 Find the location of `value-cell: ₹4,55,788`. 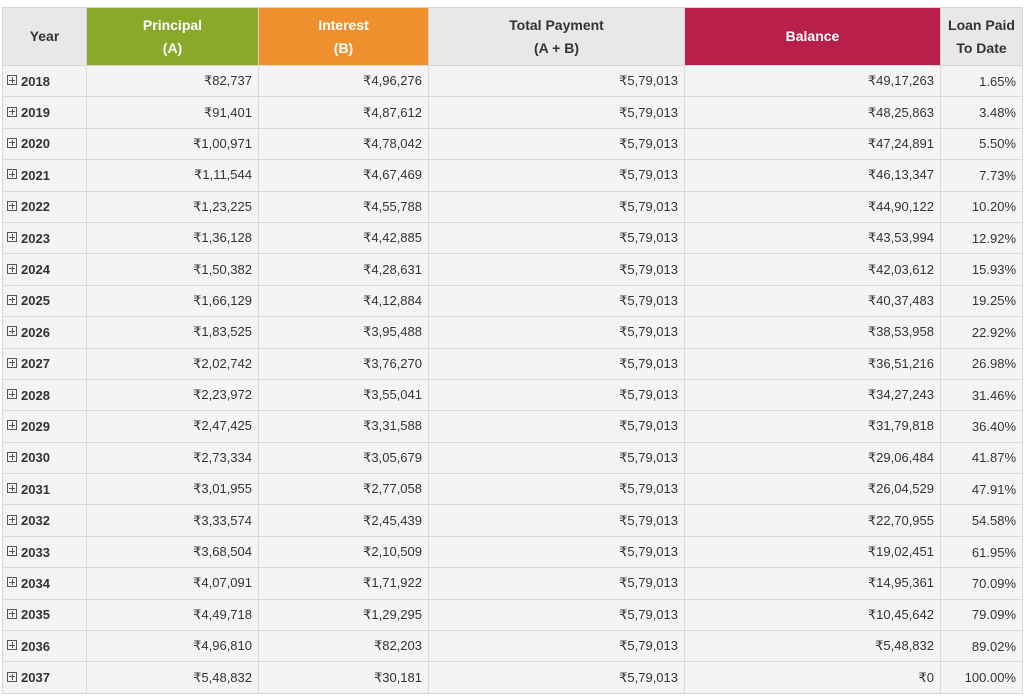

value-cell: ₹4,55,788 is located at coordinates (343, 206).